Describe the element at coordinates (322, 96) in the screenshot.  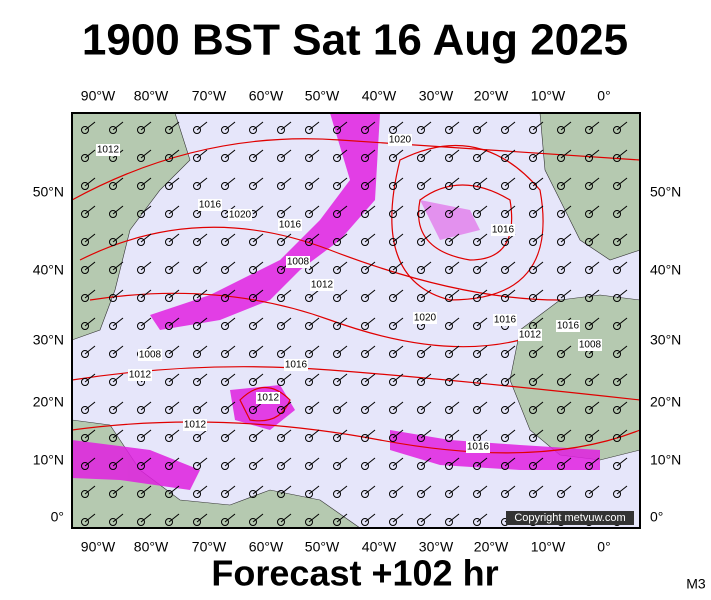
I see `lon-label-top: 50°W` at that location.